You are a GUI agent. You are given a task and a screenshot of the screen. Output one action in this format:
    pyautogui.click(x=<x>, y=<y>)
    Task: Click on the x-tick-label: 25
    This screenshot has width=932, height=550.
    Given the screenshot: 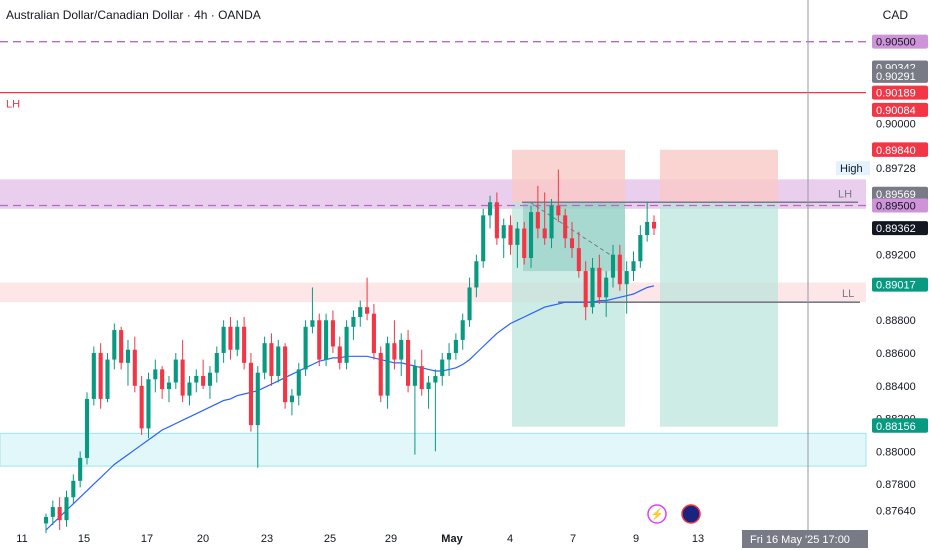 What is the action you would take?
    pyautogui.click(x=330, y=539)
    